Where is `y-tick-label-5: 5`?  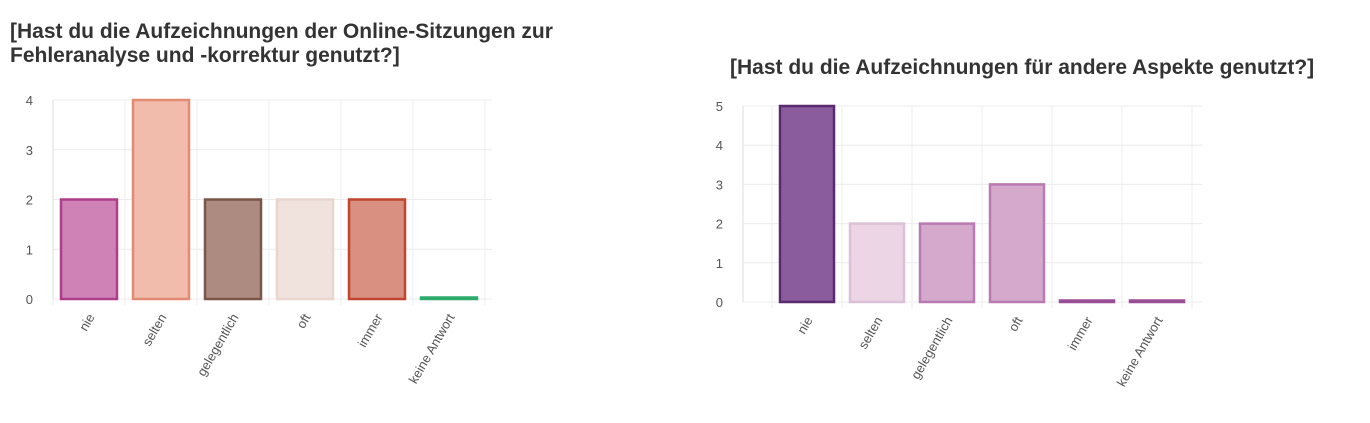
y-tick-label-5: 5 is located at coordinates (719, 106).